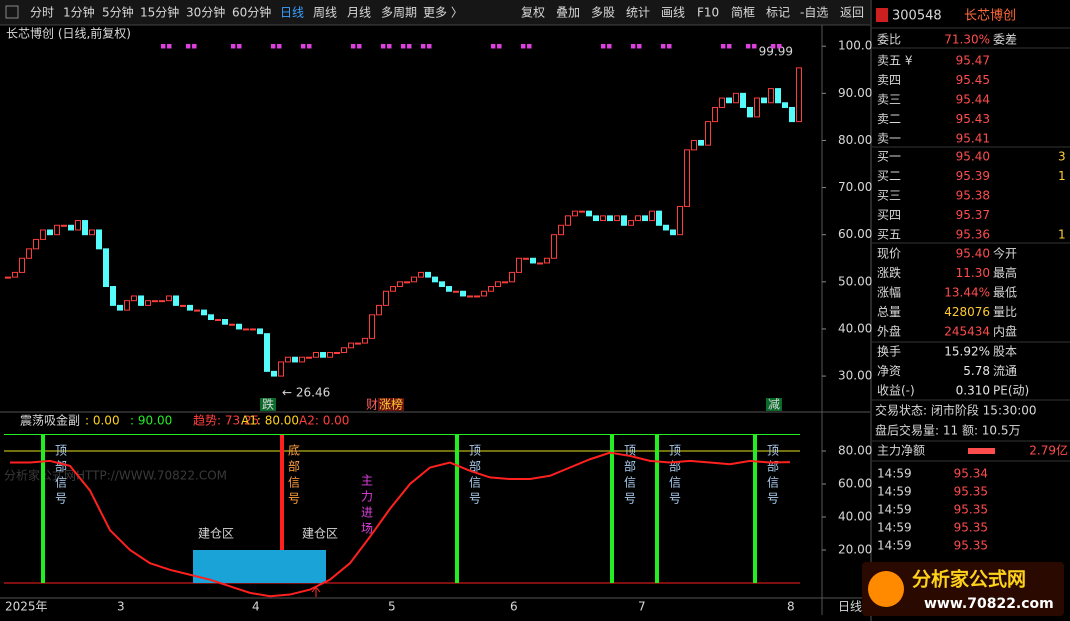 The width and height of the screenshot is (1070, 621). What do you see at coordinates (973, 61) in the screenshot?
I see `value: 95.47` at bounding box center [973, 61].